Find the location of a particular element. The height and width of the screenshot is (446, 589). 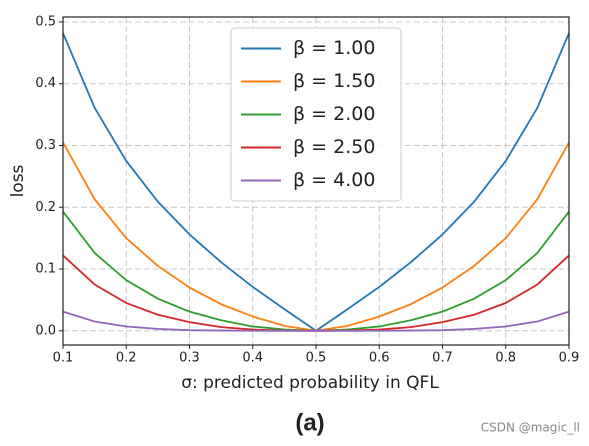

legend-box is located at coordinates (316, 114).